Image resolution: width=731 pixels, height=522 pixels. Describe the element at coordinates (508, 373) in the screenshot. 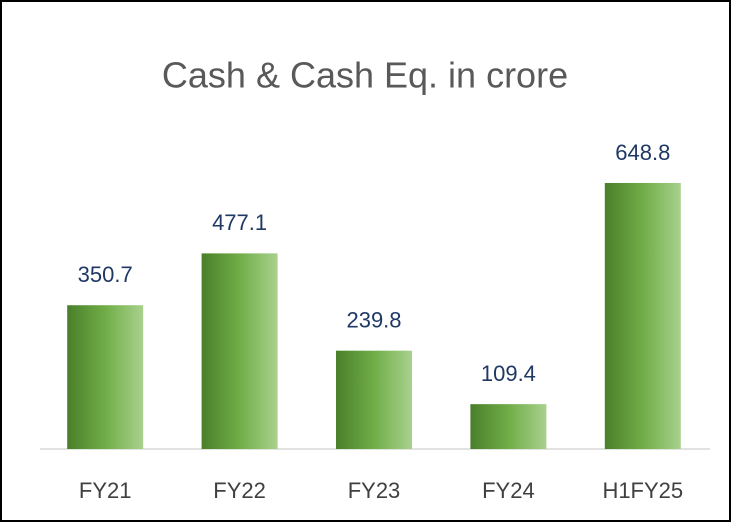

I see `value-label: 109.4` at that location.